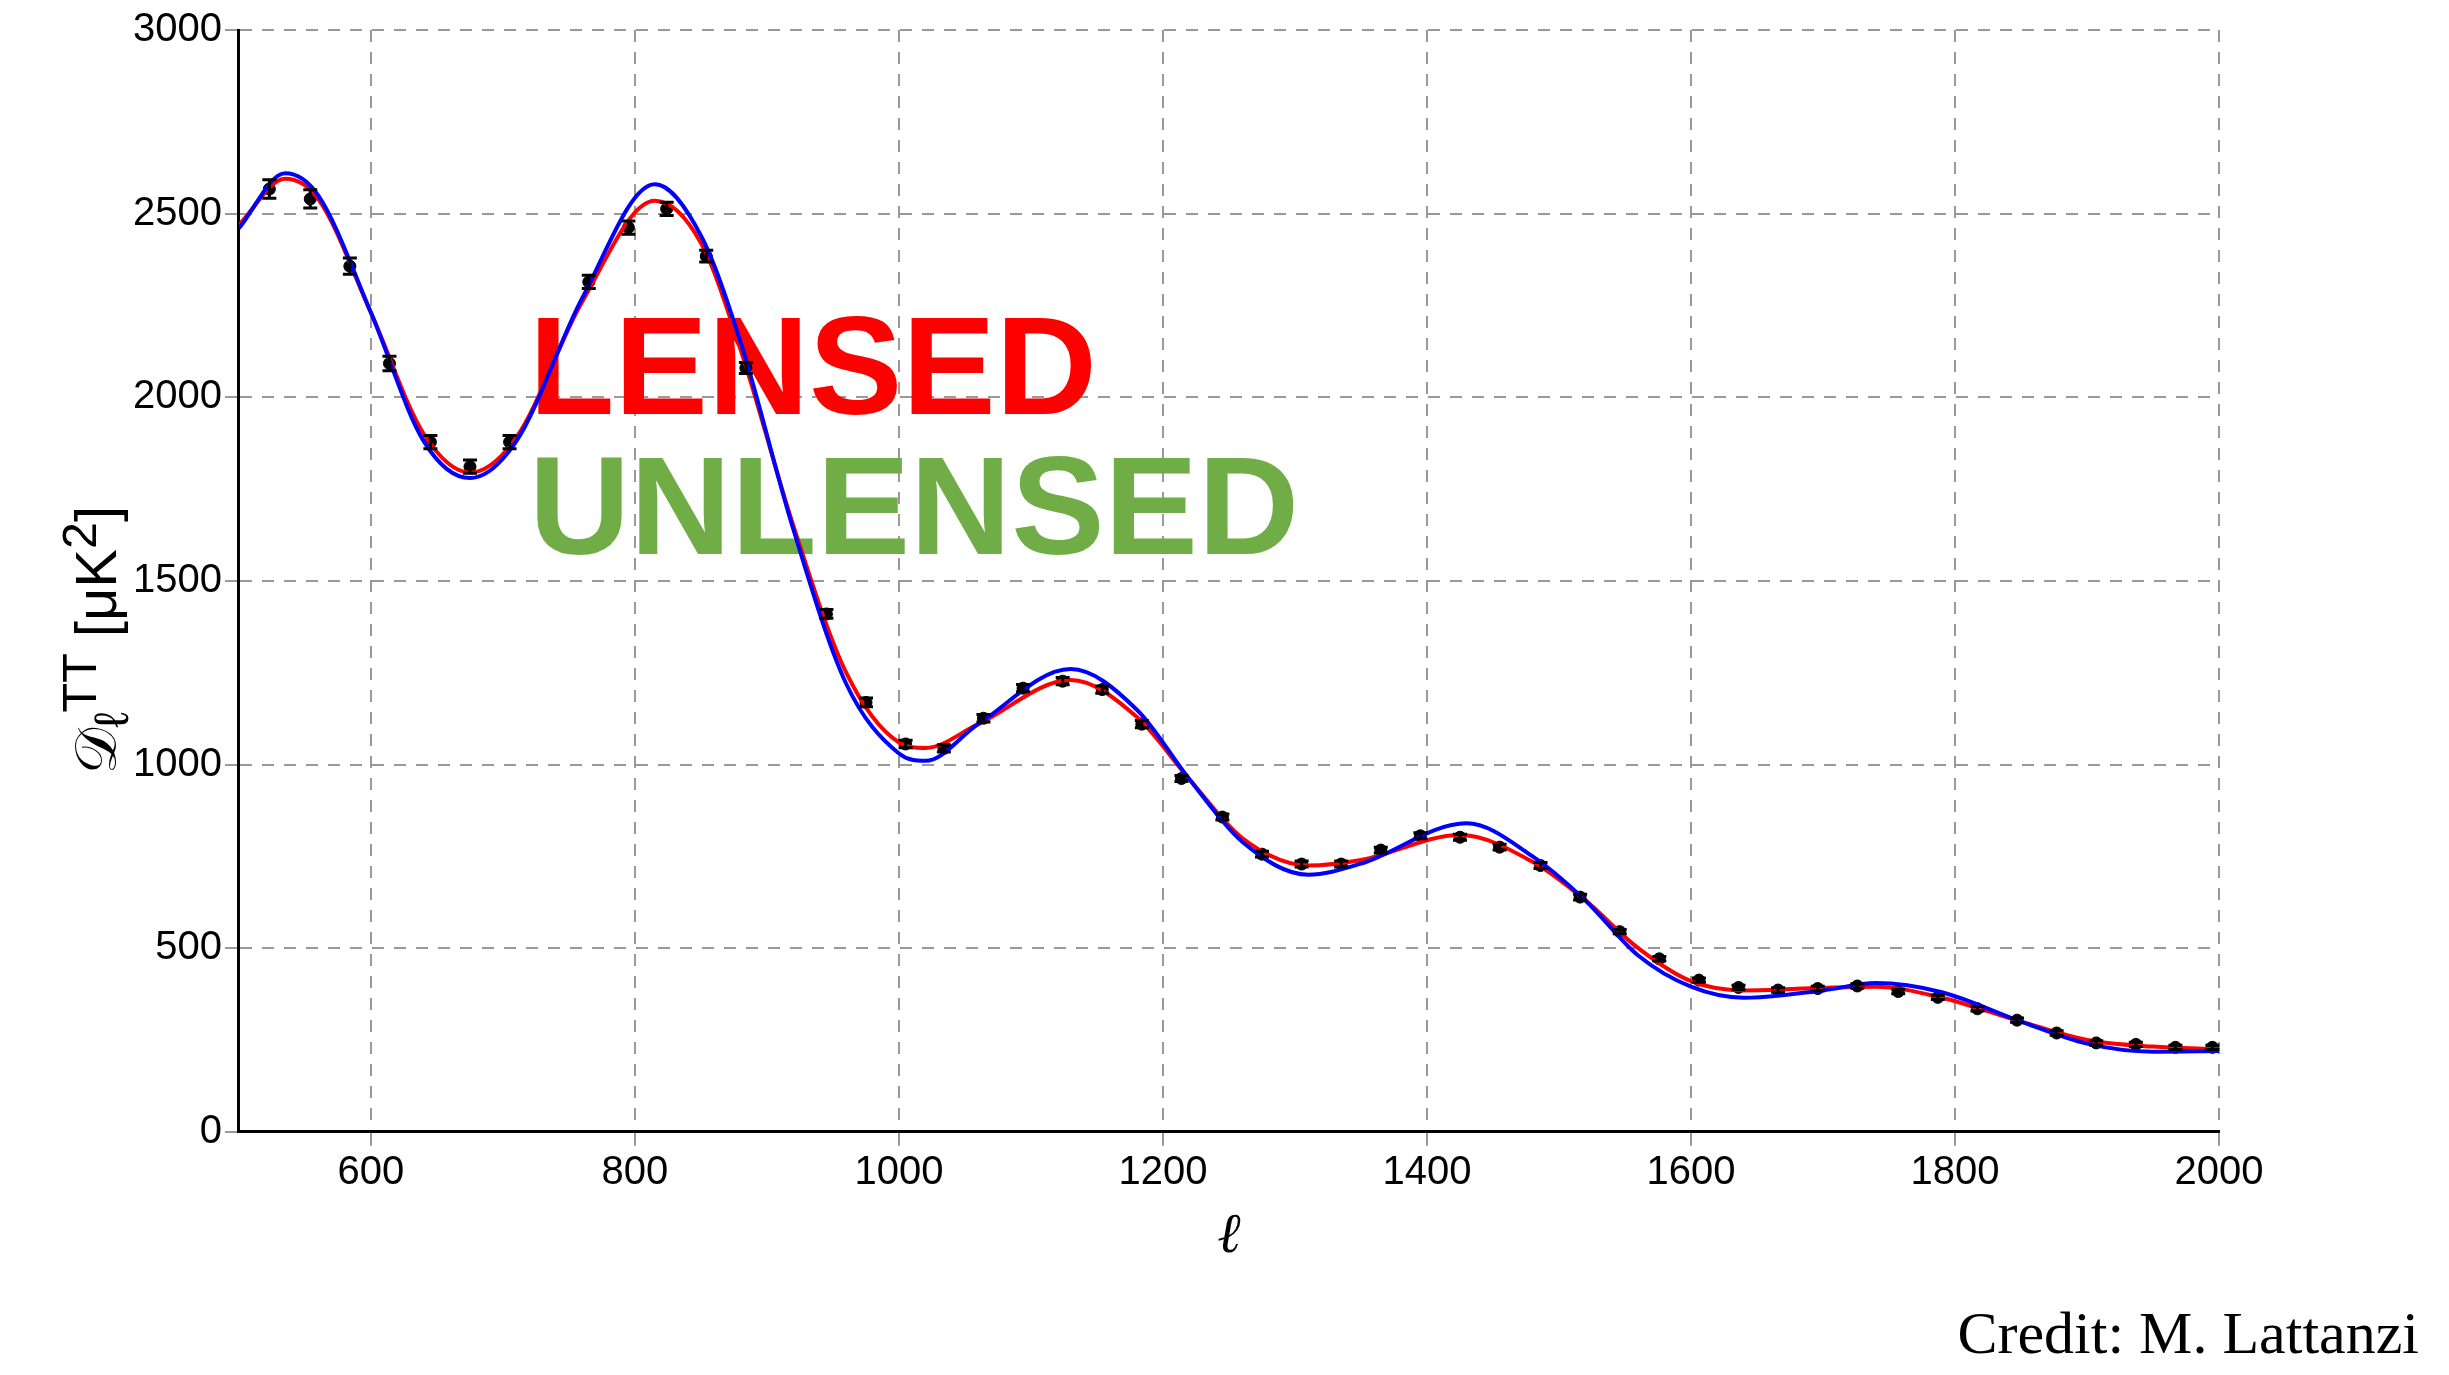 The height and width of the screenshot is (1375, 2449). What do you see at coordinates (899, 1169) in the screenshot?
I see `x-tick-label: 1000` at bounding box center [899, 1169].